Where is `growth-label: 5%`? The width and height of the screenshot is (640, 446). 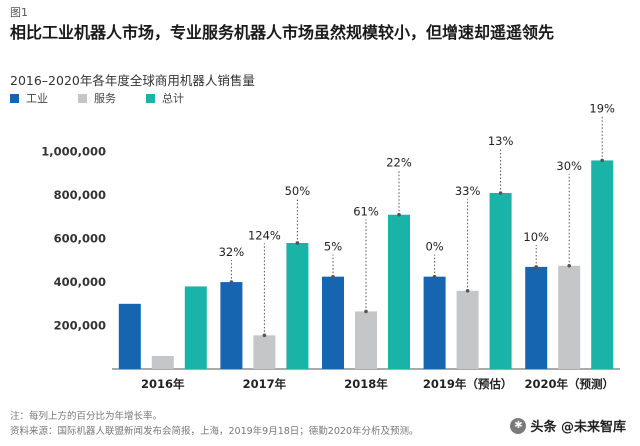
growth-label: 5% is located at coordinates (333, 247).